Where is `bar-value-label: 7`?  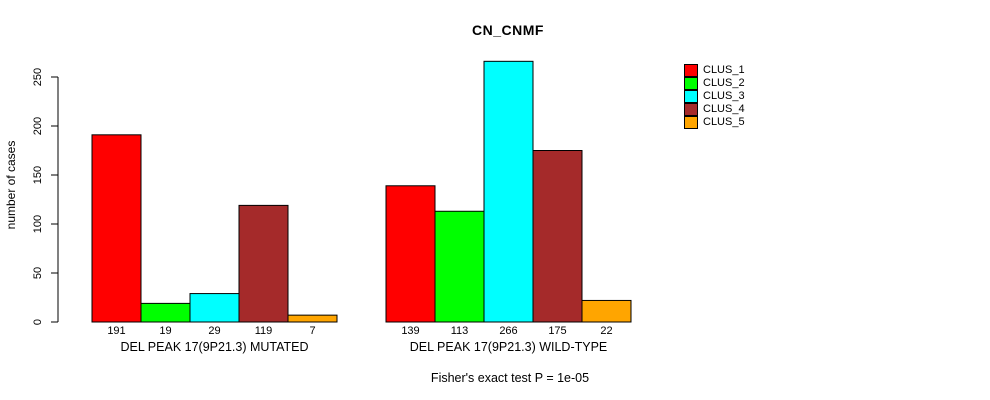
bar-value-label: 7 is located at coordinates (312, 331).